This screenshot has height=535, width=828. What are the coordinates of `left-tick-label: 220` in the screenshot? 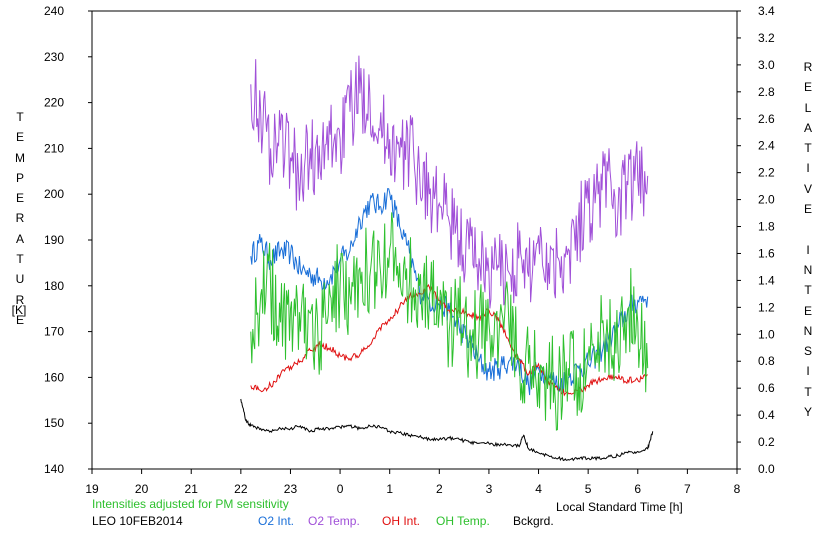 It's located at (54, 103).